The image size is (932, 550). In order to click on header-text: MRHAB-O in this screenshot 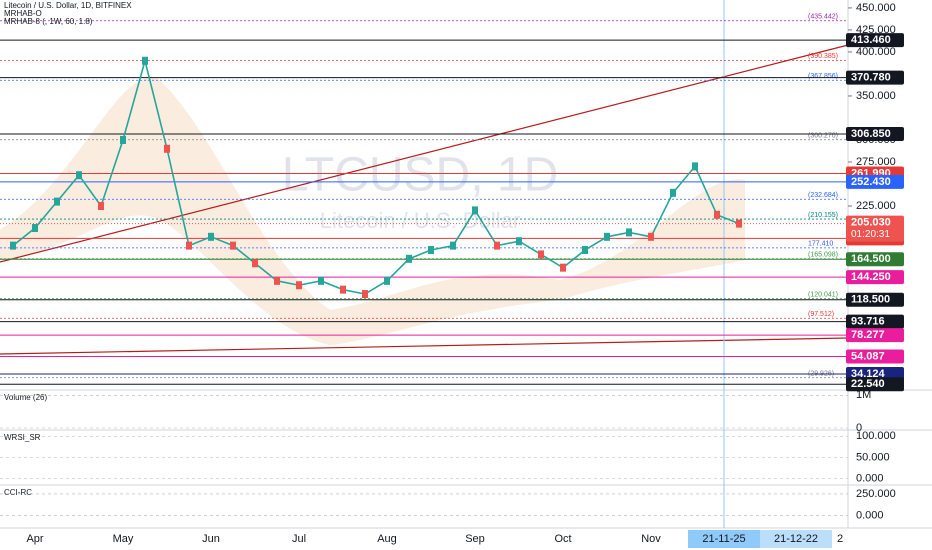, I will do `click(23, 13)`.